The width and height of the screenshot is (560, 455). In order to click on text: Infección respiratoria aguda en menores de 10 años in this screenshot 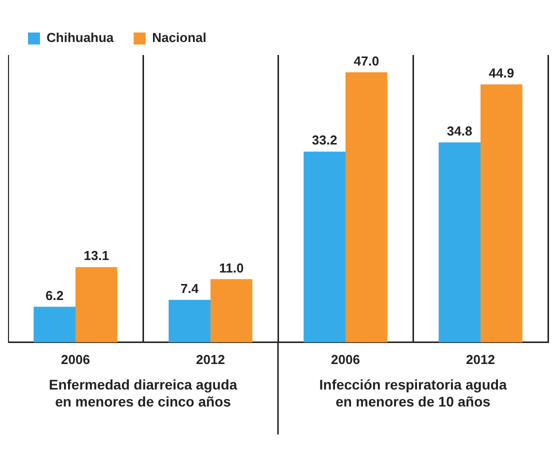, I will do `click(413, 393)`.